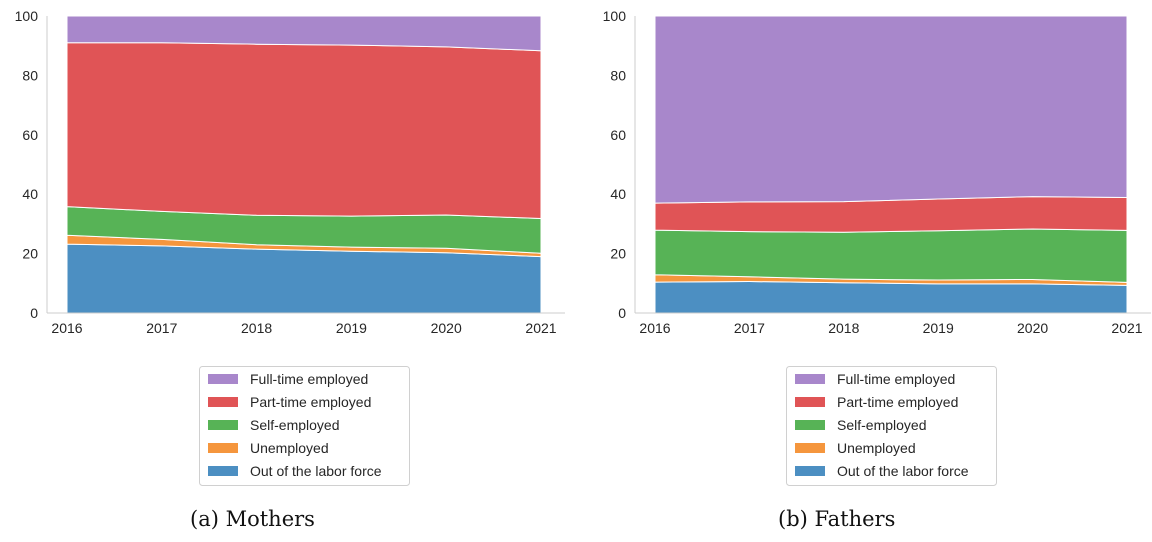 The height and width of the screenshot is (542, 1152). What do you see at coordinates (837, 519) in the screenshot?
I see `caption-fathers: (b) Fathers` at bounding box center [837, 519].